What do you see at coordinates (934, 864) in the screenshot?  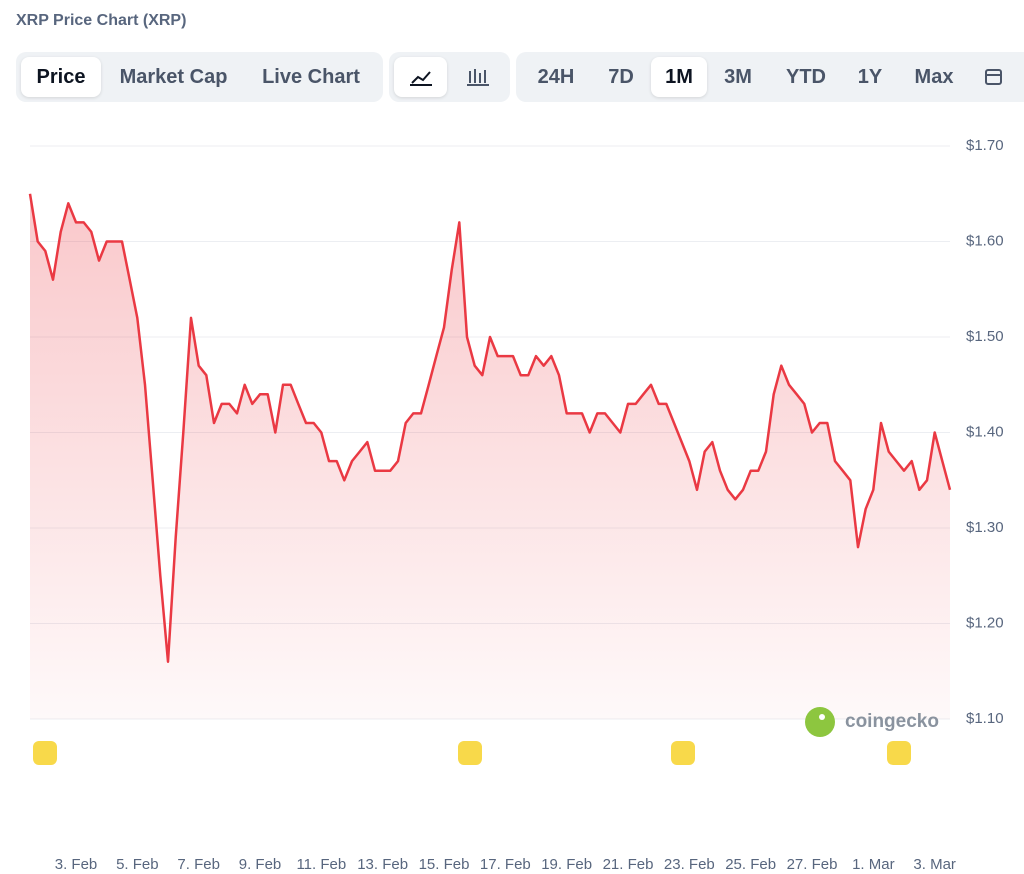 I see `x-tick-label: 3. Mar` at bounding box center [934, 864].